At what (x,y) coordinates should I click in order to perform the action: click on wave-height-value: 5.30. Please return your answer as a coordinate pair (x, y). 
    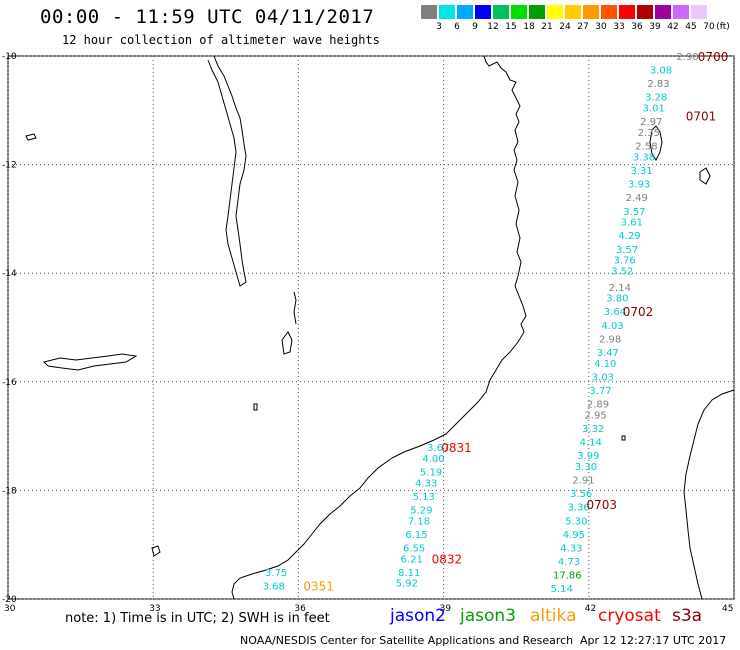
    Looking at the image, I should click on (576, 521).